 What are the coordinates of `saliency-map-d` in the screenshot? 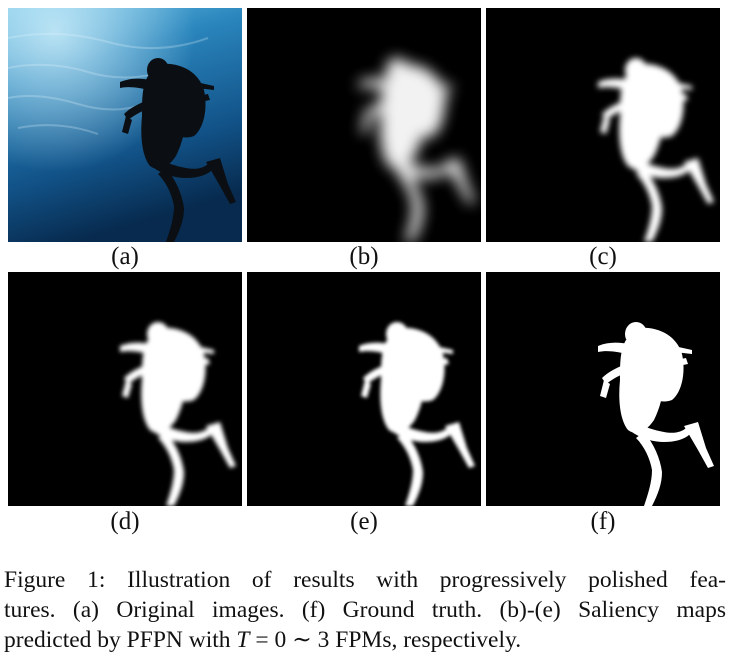 It's located at (125, 389).